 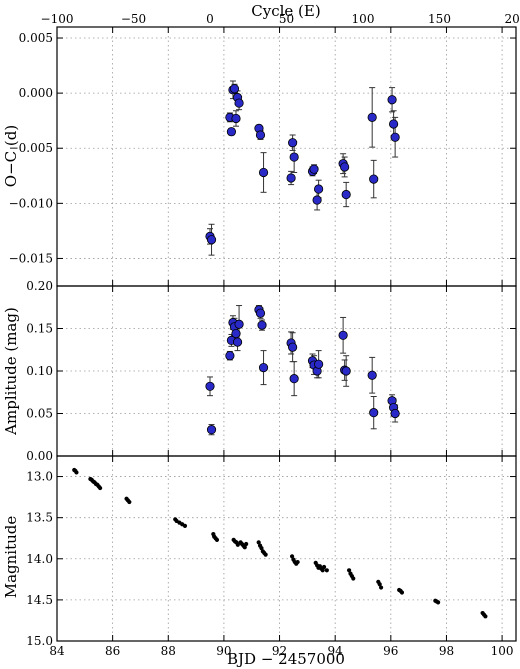 I want to click on amplitude-axis-label: Amplitude (mag), so click(x=11, y=371).